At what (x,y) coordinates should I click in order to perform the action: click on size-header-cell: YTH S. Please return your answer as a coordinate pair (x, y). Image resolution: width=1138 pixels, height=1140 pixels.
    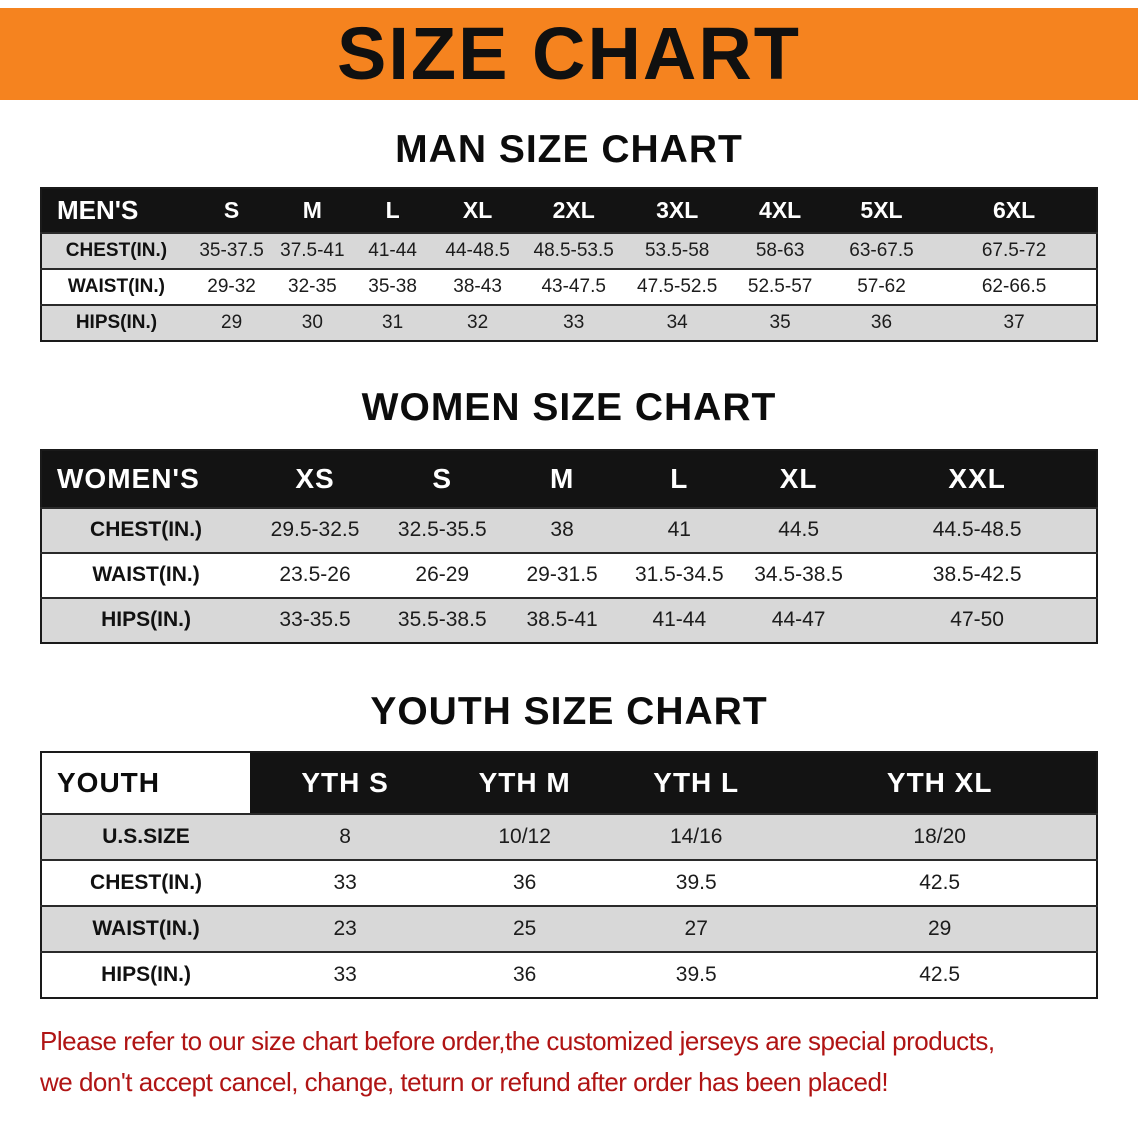
    Looking at the image, I should click on (345, 782).